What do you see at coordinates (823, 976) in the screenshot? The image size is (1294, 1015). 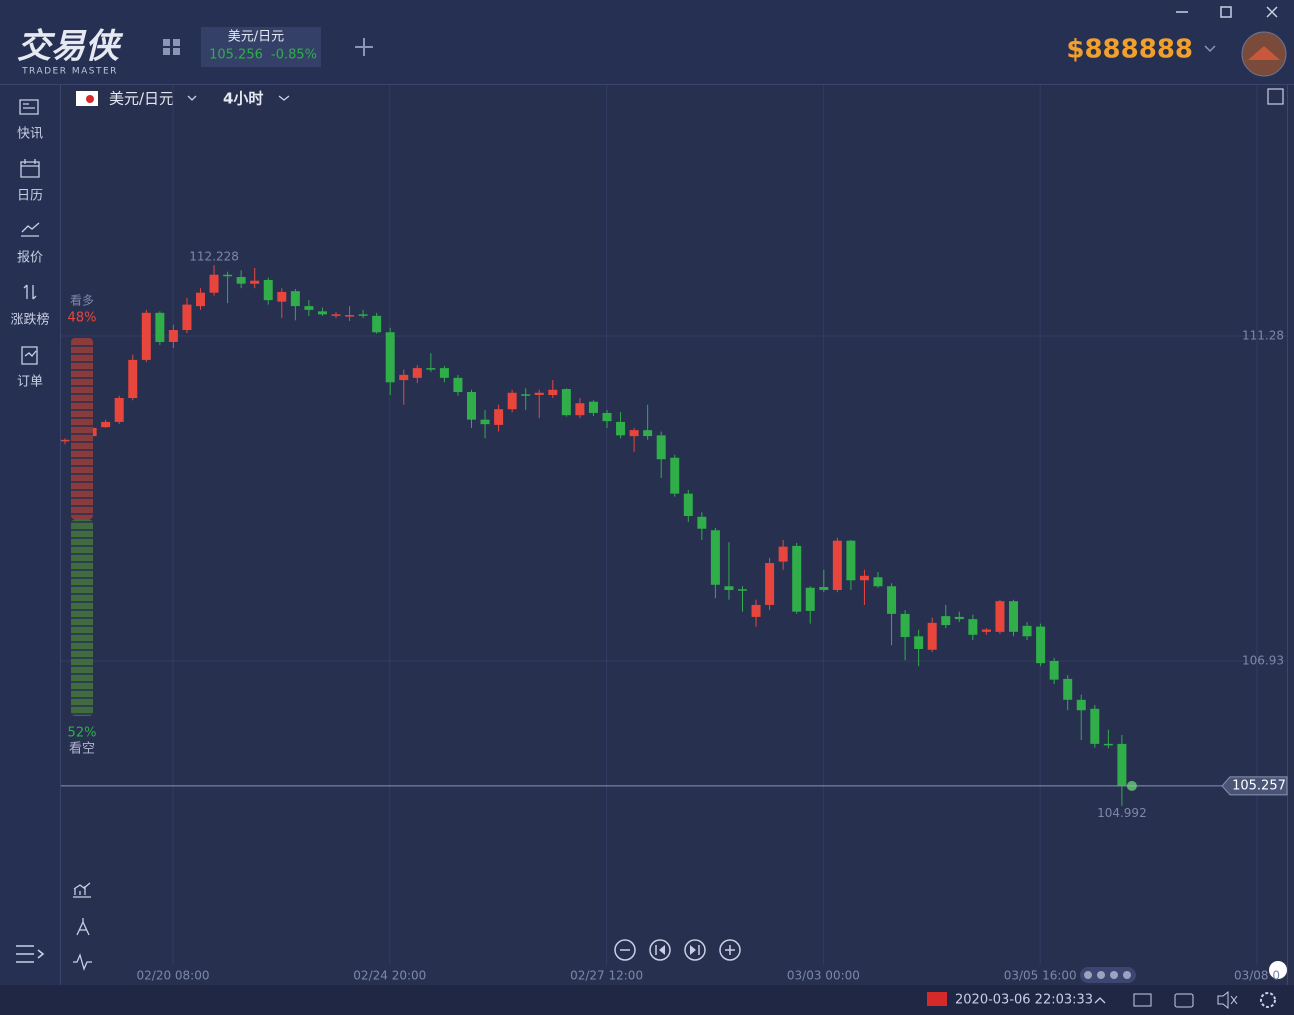 I see `x-tick-label: 03/03 00:00` at bounding box center [823, 976].